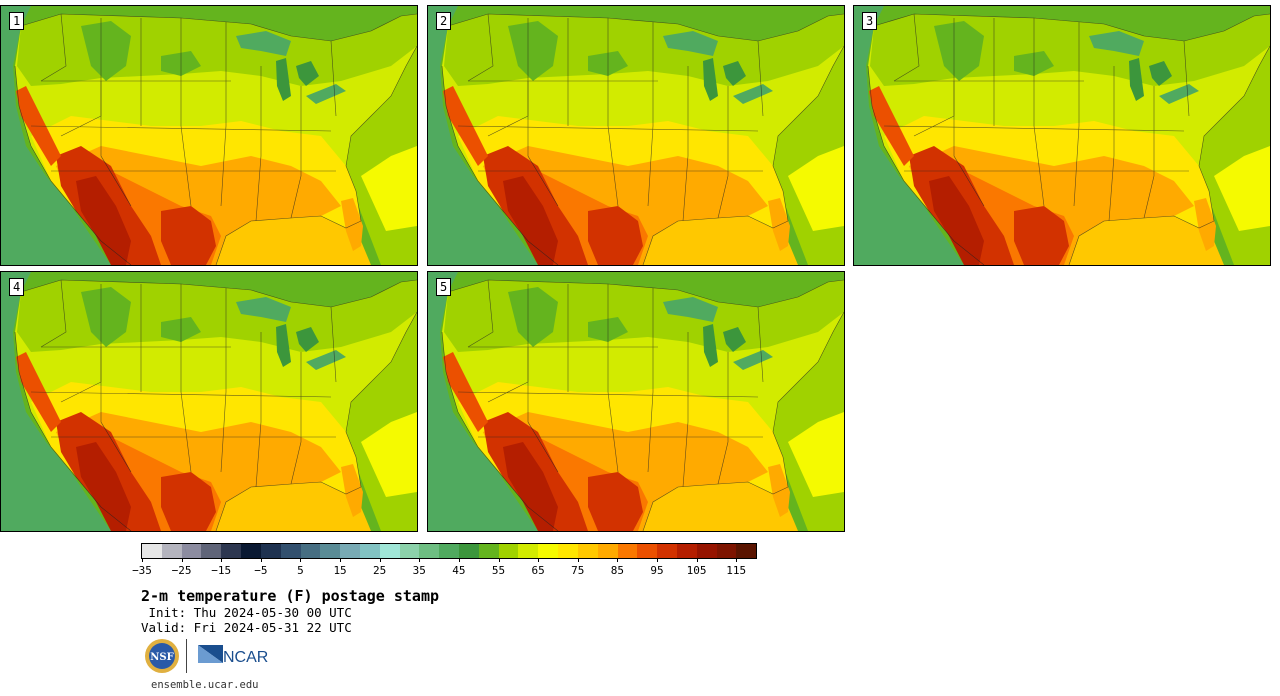 This screenshot has height=696, width=1280. I want to click on valid-time: Valid: Fri 2024-05-31 22 UTC, so click(246, 627).